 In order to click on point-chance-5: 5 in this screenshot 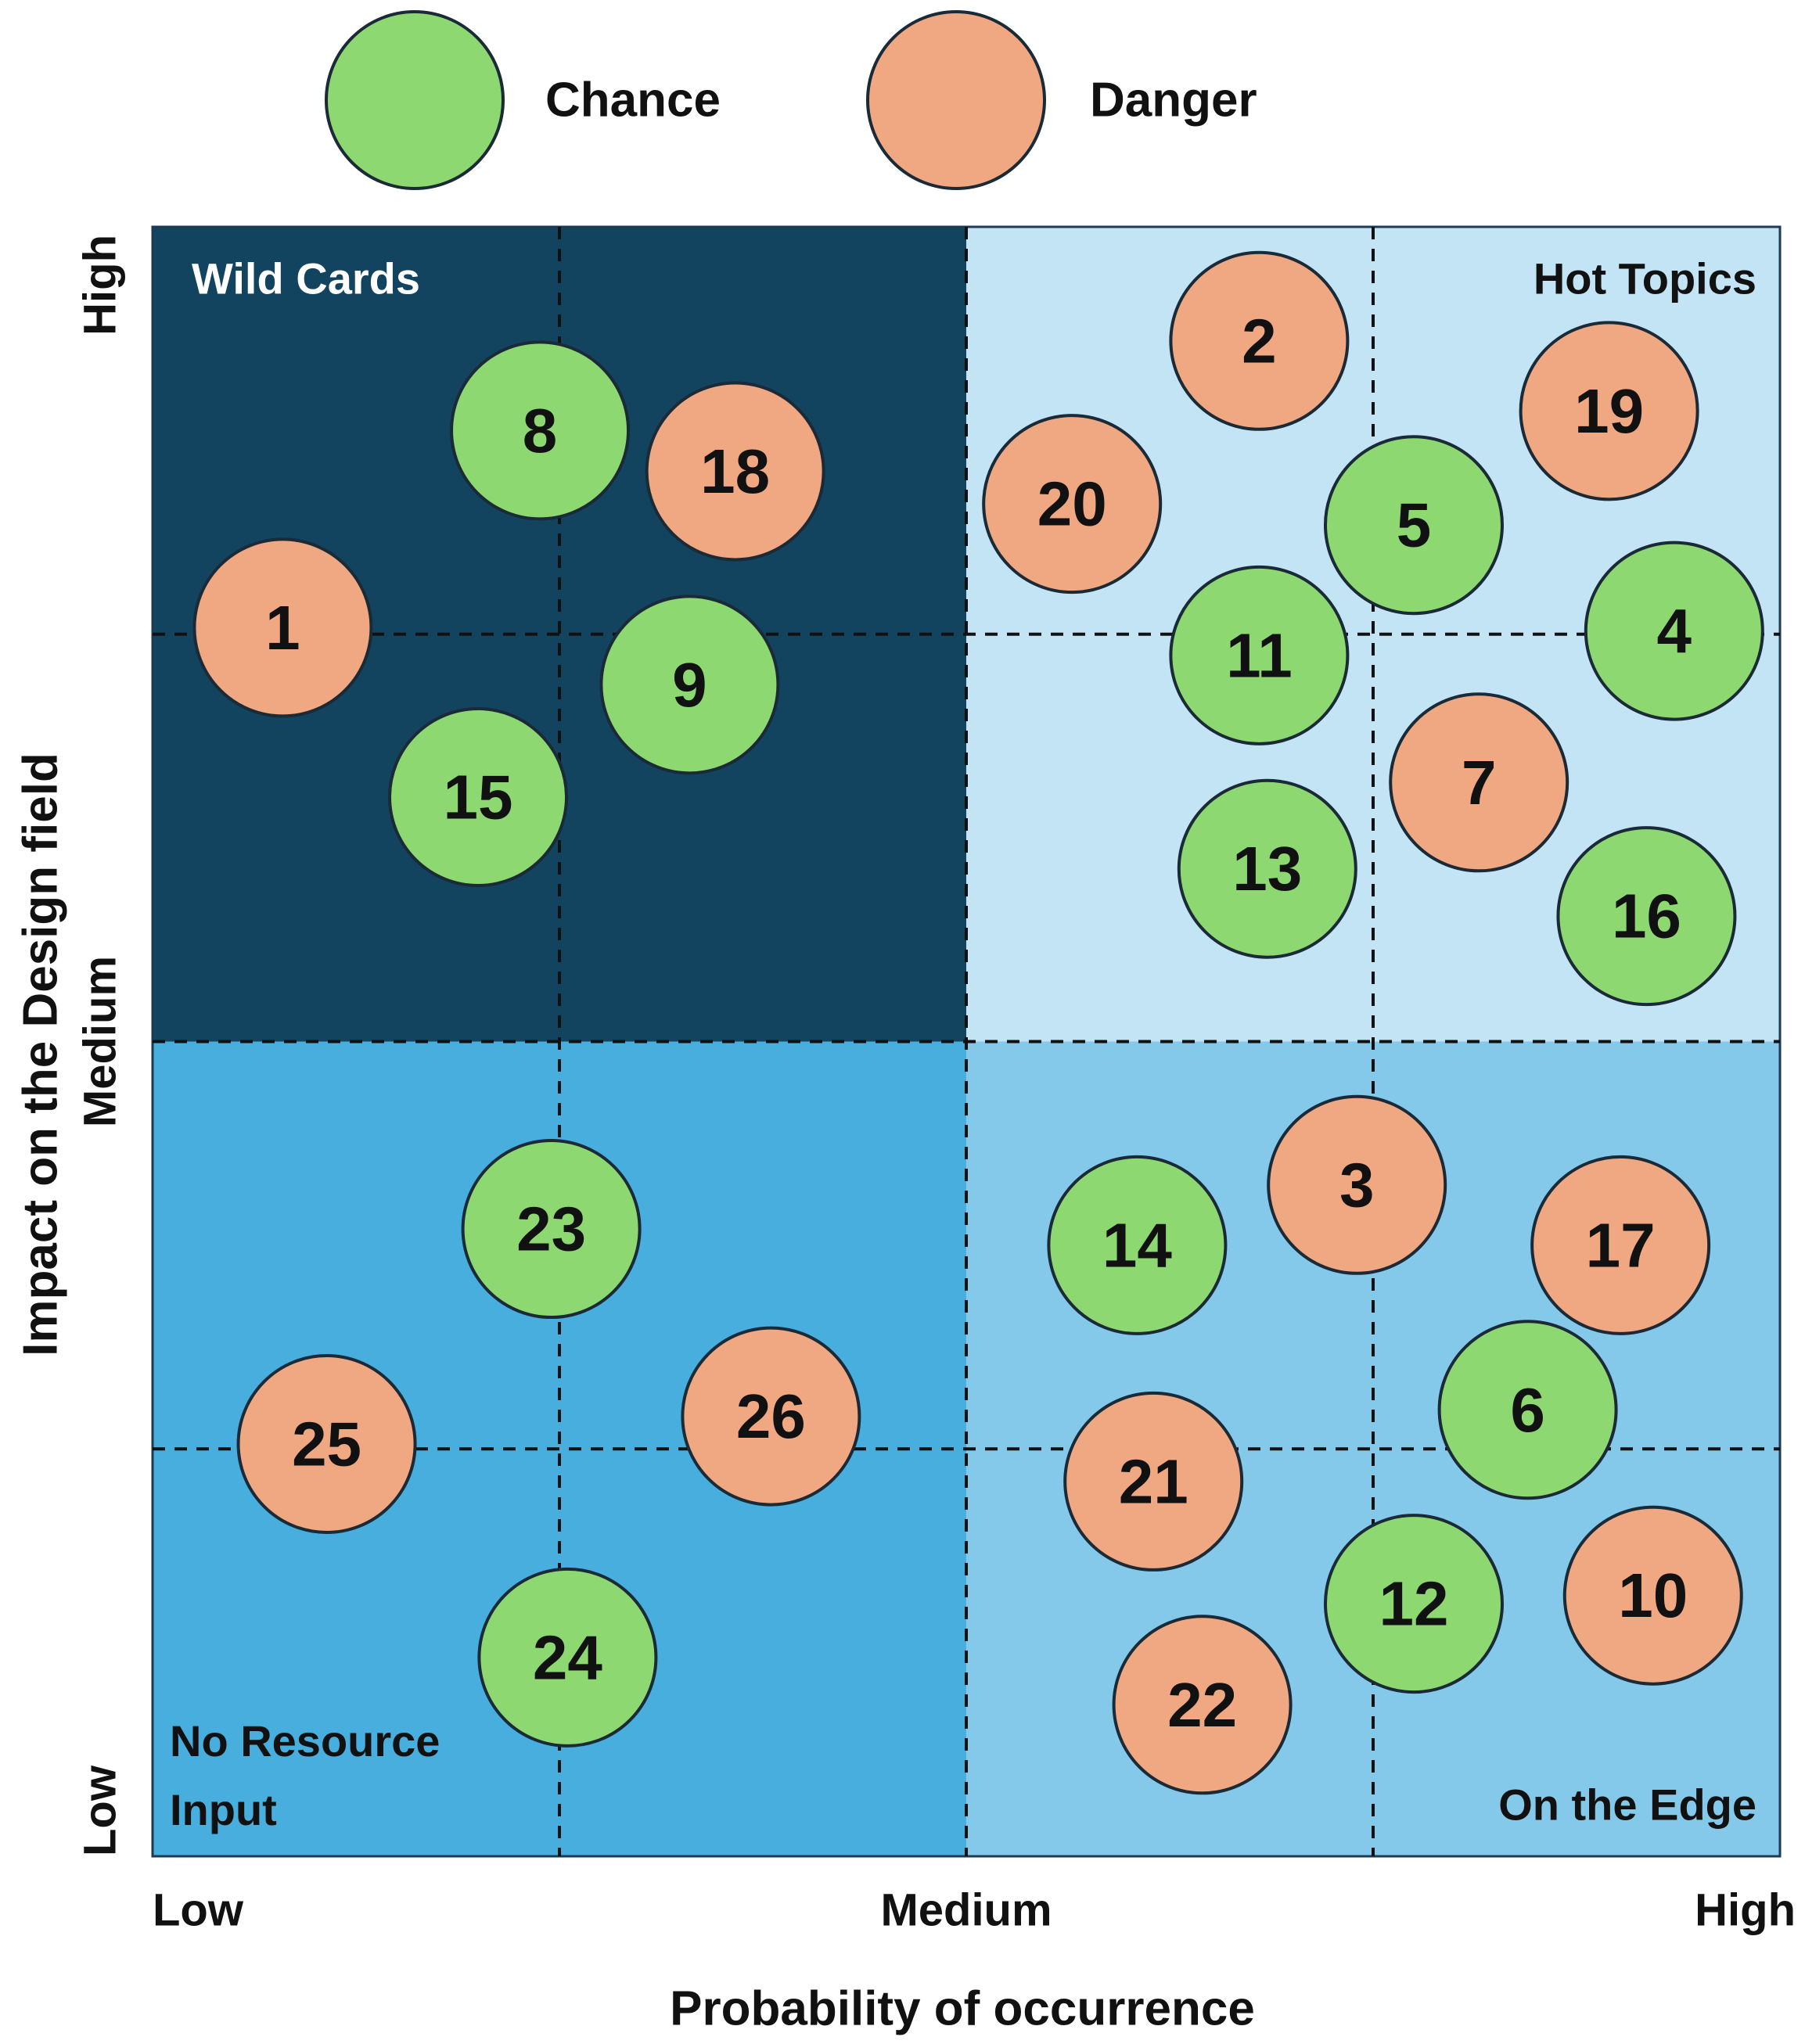, I will do `click(1414, 525)`.